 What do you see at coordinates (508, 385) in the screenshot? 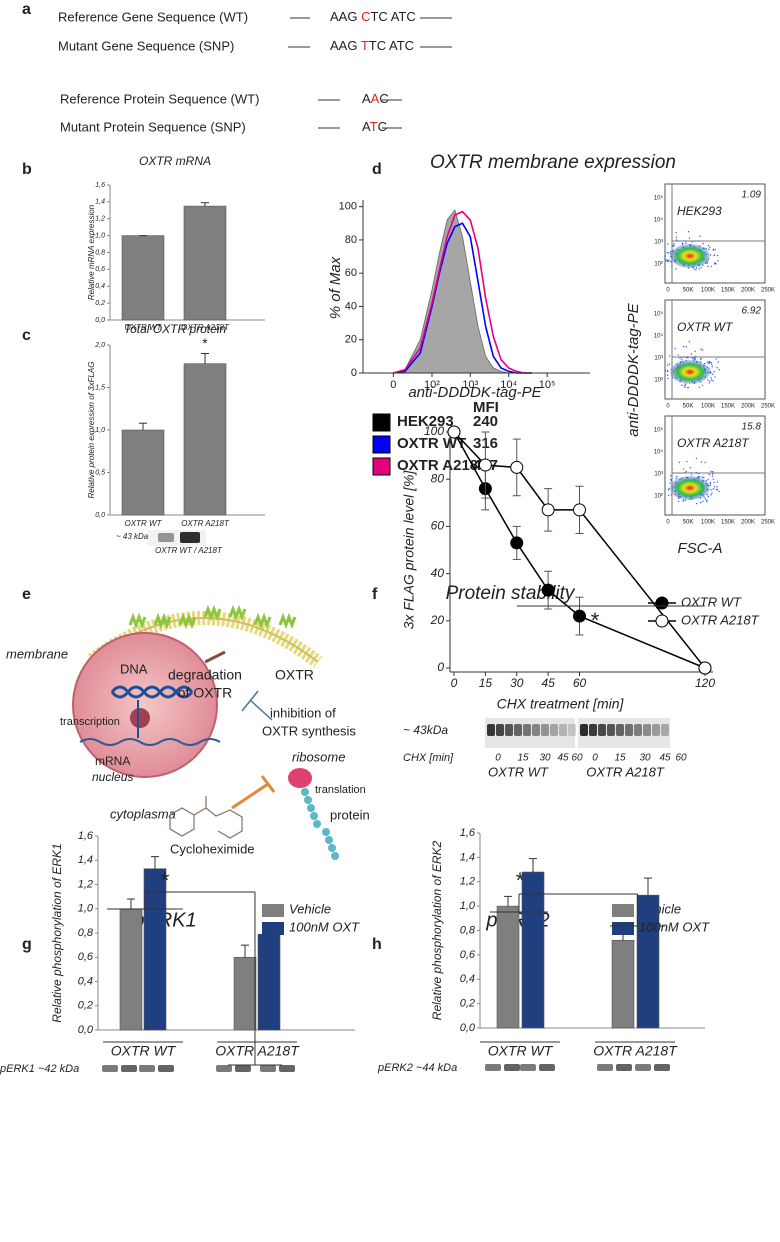
I see `x-tick-label: 10⁴` at bounding box center [508, 385].